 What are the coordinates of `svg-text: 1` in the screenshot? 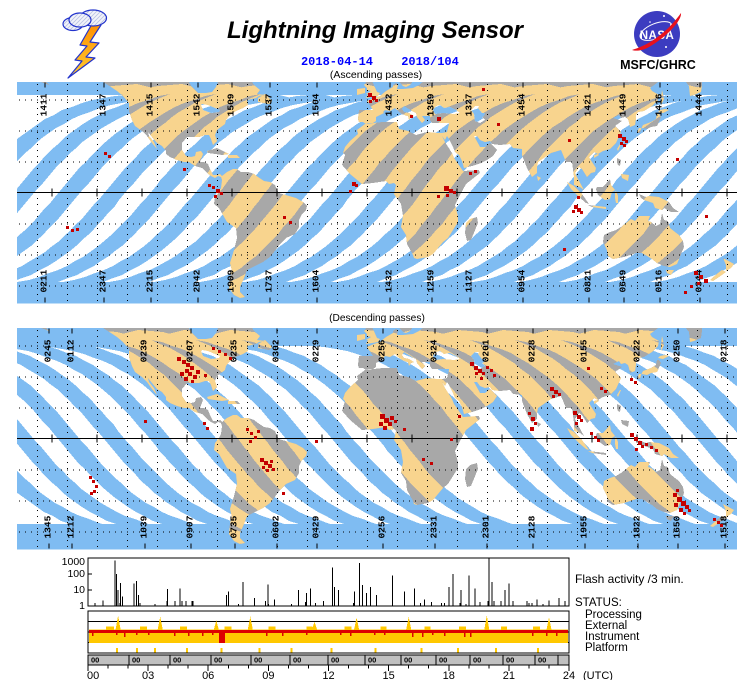 It's located at (82, 606).